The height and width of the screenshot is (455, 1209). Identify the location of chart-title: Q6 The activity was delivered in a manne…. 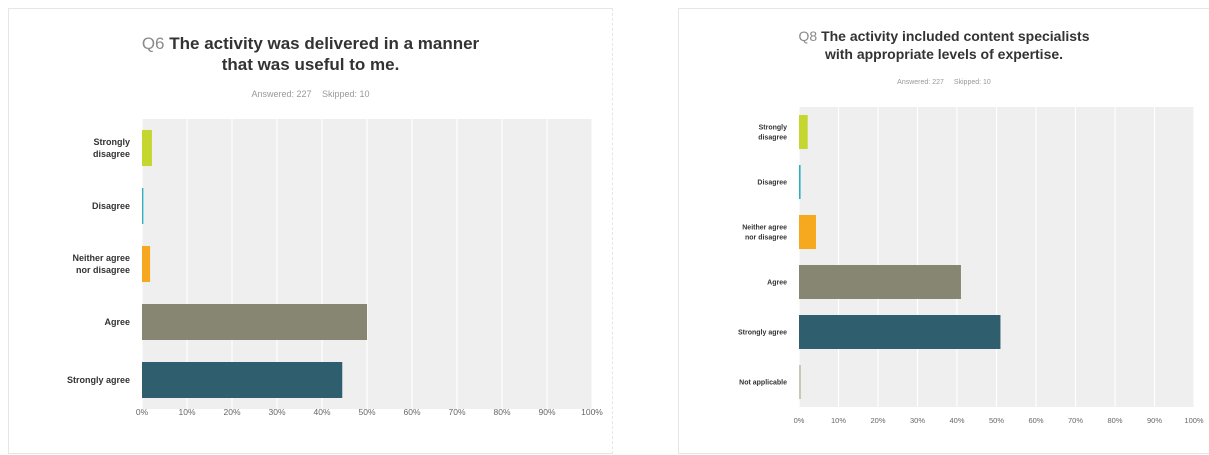
(310, 54).